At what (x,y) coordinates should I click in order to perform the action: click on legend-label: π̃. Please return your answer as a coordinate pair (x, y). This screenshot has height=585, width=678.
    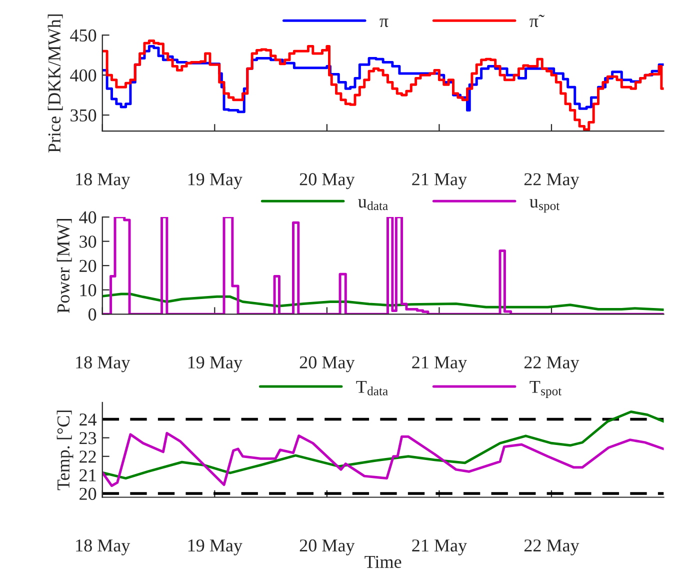
    Looking at the image, I should click on (537, 21).